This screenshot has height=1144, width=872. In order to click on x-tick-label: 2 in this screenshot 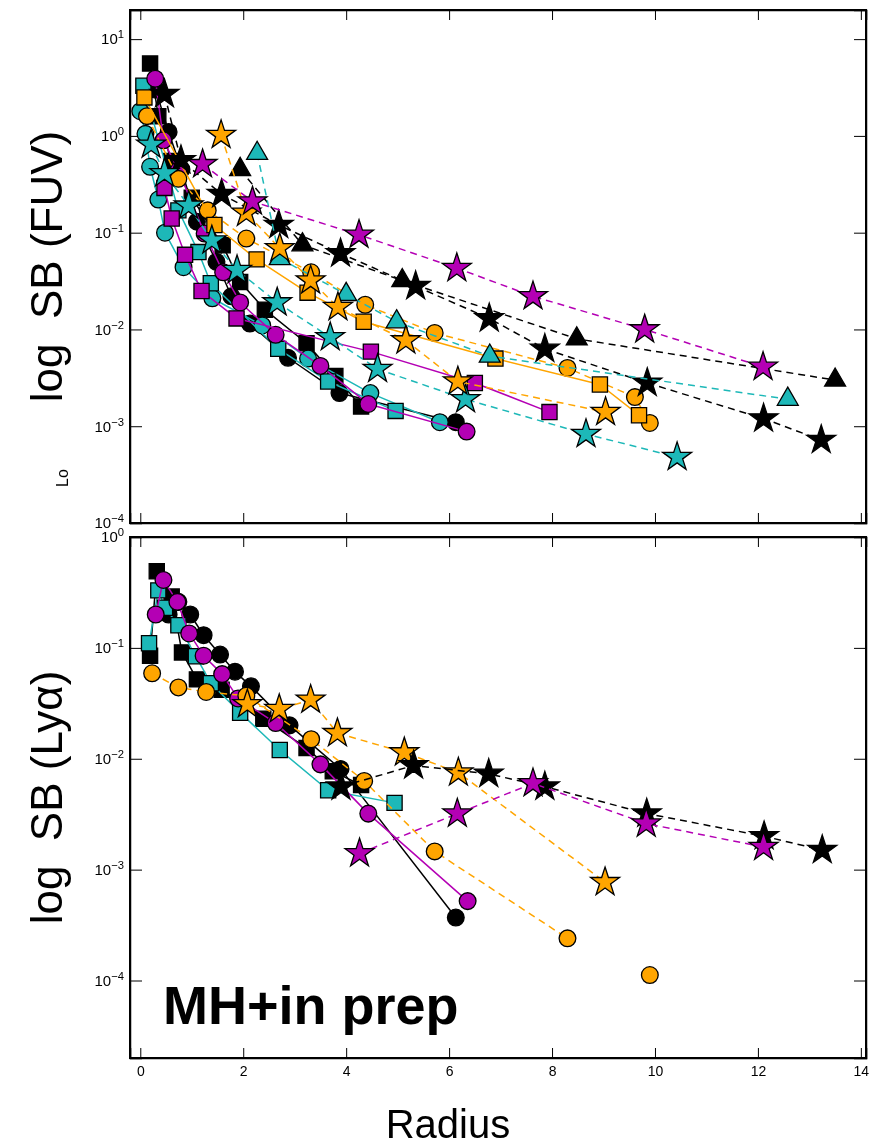, I will do `click(243, 1070)`.